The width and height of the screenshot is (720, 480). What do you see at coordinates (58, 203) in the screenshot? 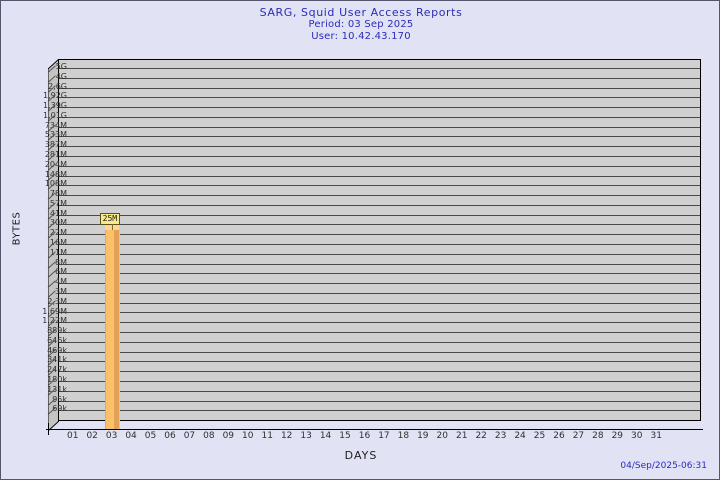
I see `y-axis-tick-label: 57M` at bounding box center [58, 203].